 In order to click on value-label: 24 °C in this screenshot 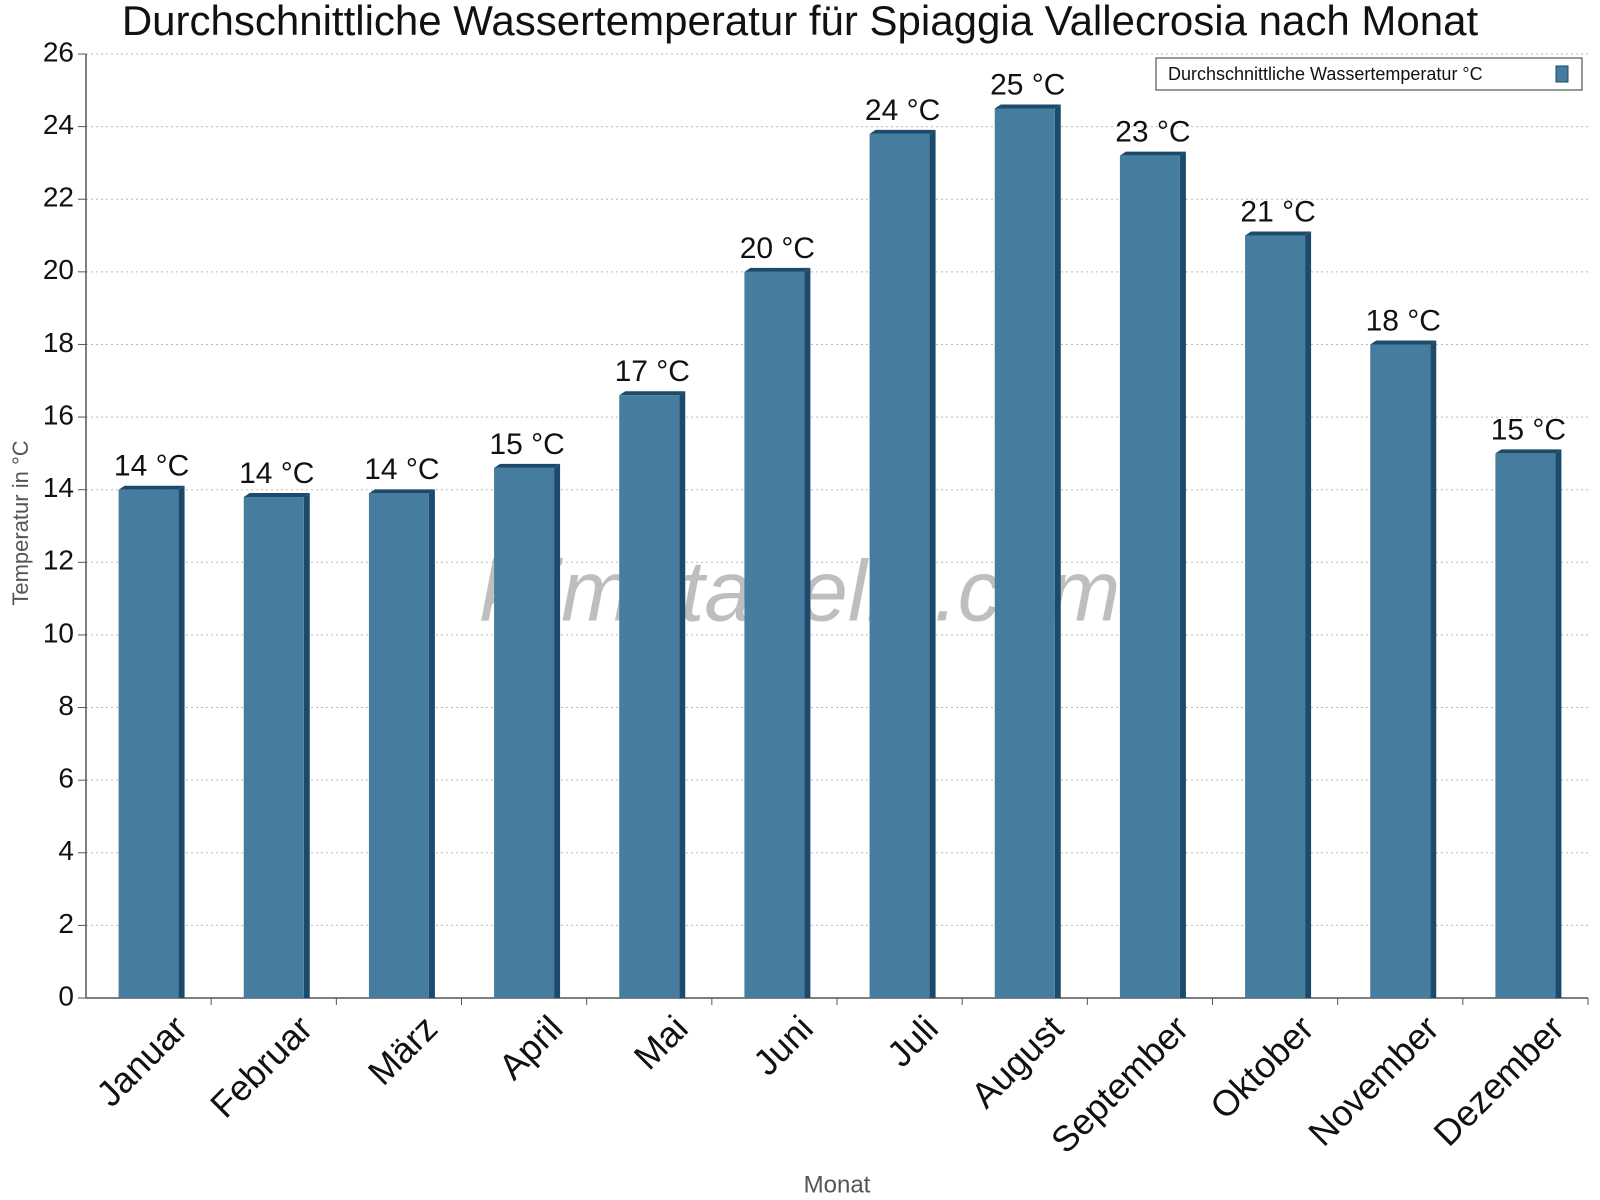, I will do `click(902, 110)`.